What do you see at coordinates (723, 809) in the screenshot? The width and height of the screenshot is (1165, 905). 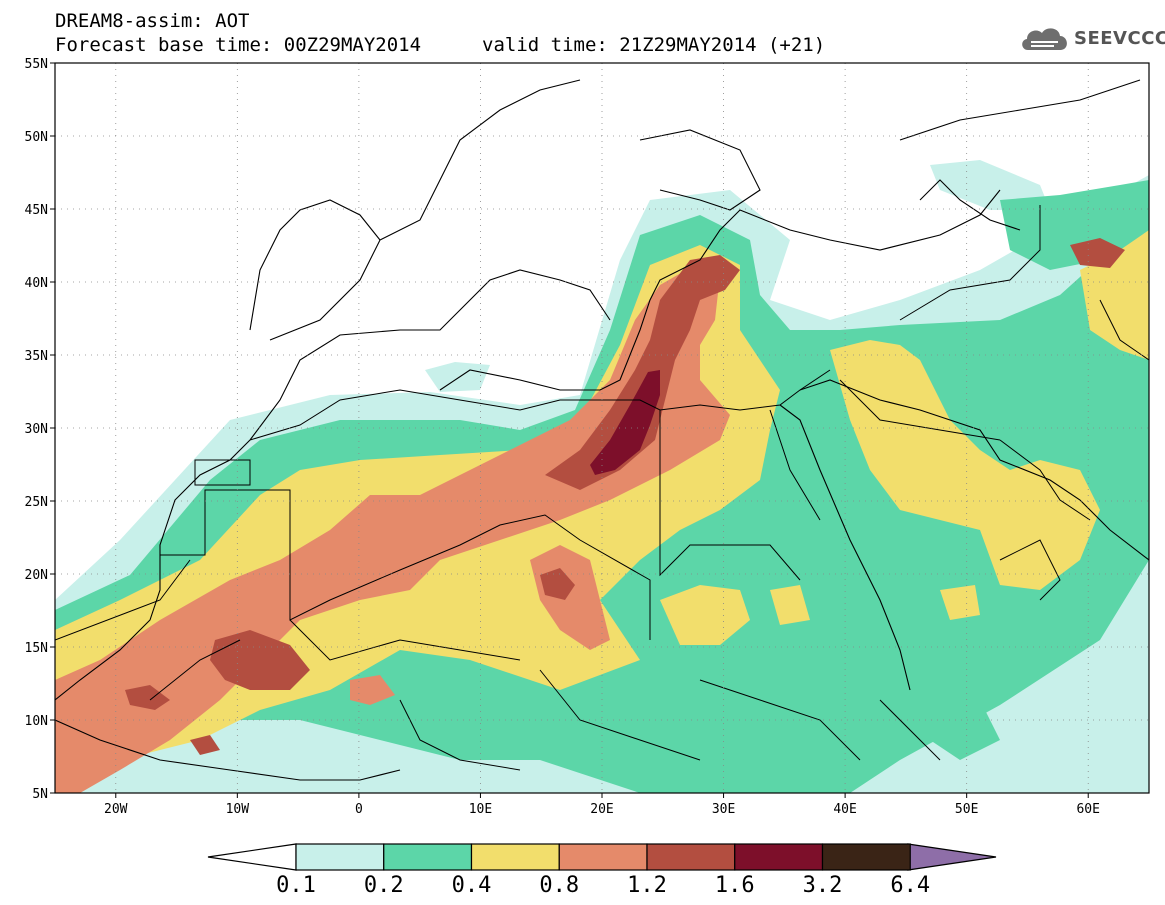 I see `lon-tick-label: 30E` at bounding box center [723, 809].